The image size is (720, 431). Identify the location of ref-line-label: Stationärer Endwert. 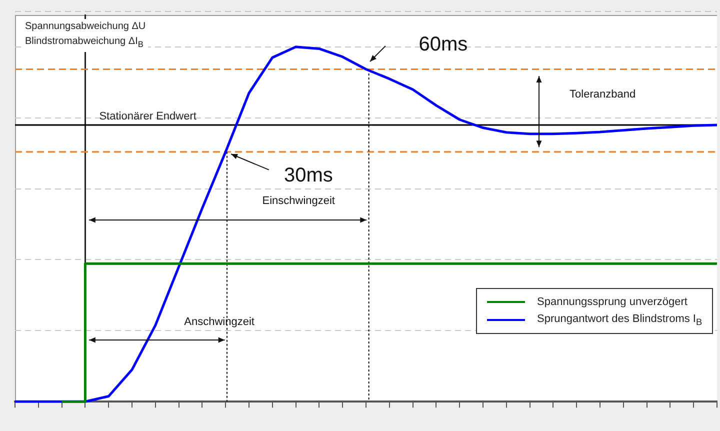
(147, 116).